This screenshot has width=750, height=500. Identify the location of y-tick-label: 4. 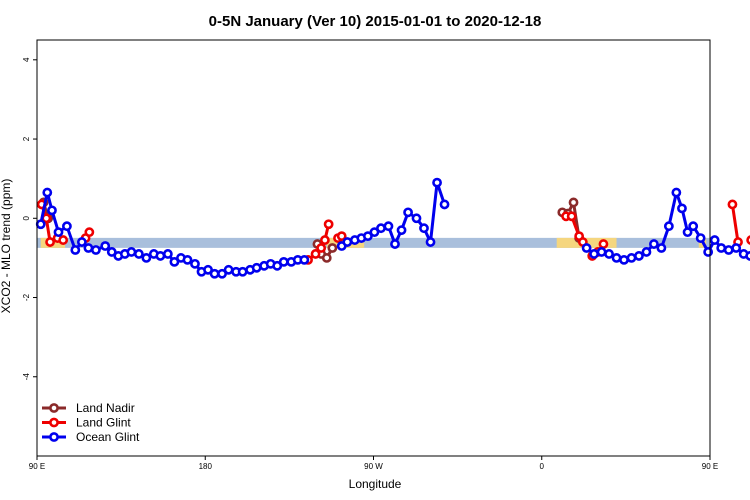
(26, 59).